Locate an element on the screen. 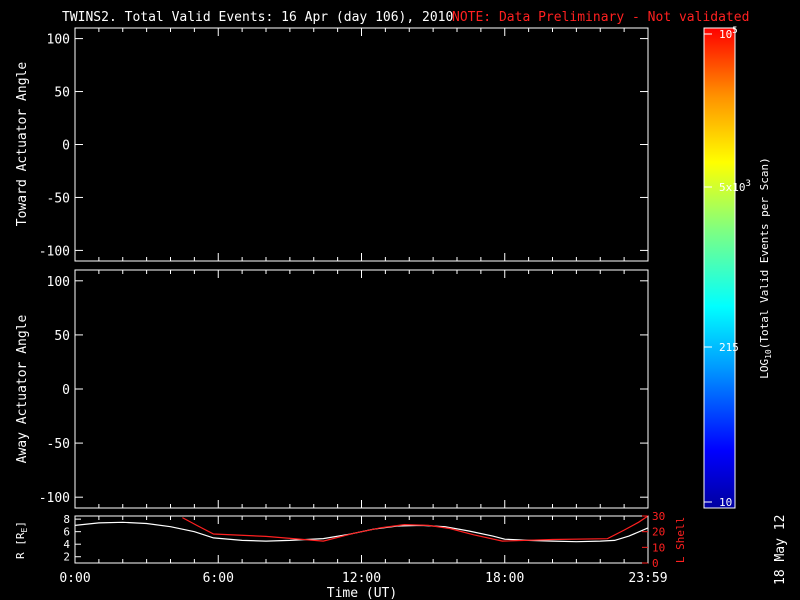 This screenshot has height=600, width=800. colorbar-label: LOG10(Total Valid Events per Scan) is located at coordinates (765, 268).